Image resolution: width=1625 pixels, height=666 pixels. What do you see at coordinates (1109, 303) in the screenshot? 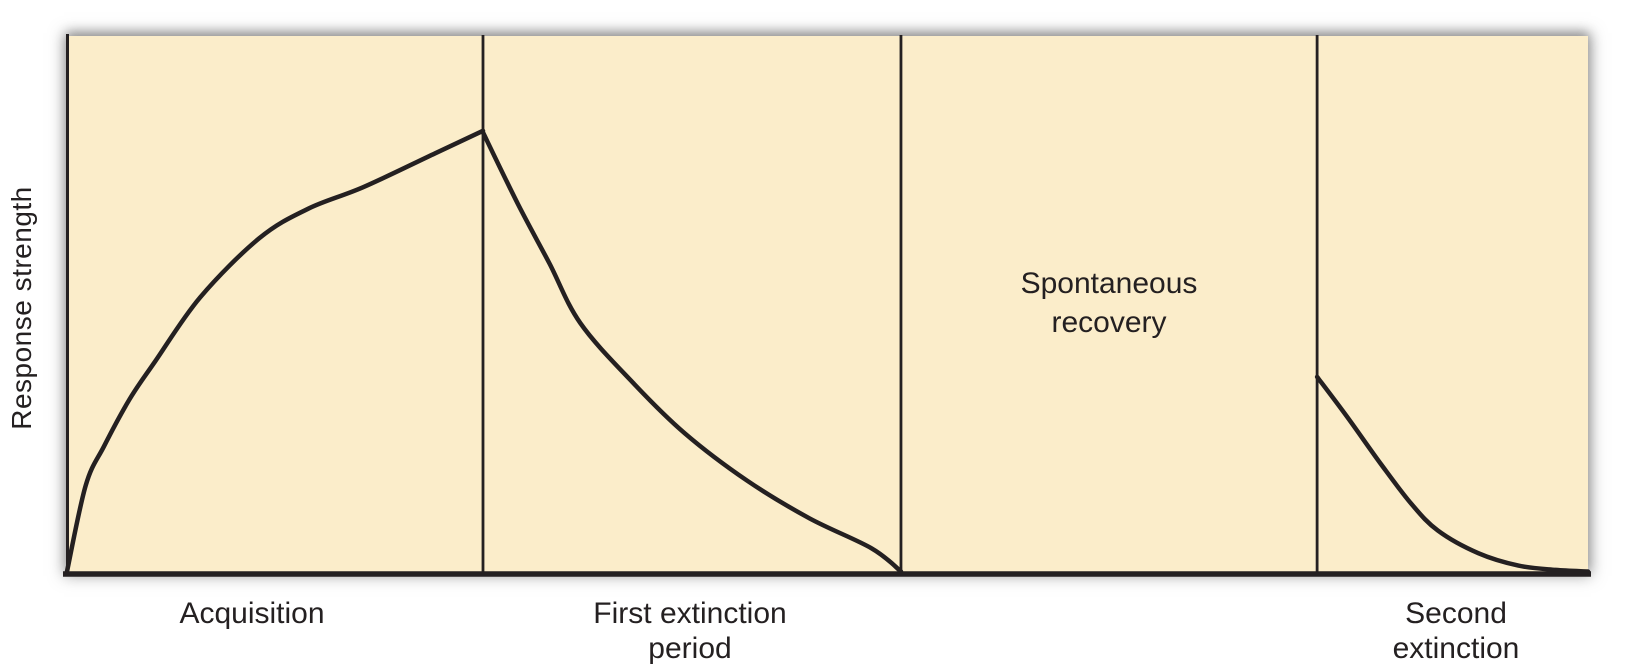
I see `annotation-spontaneous-recovery: Spontaneous recovery` at bounding box center [1109, 303].